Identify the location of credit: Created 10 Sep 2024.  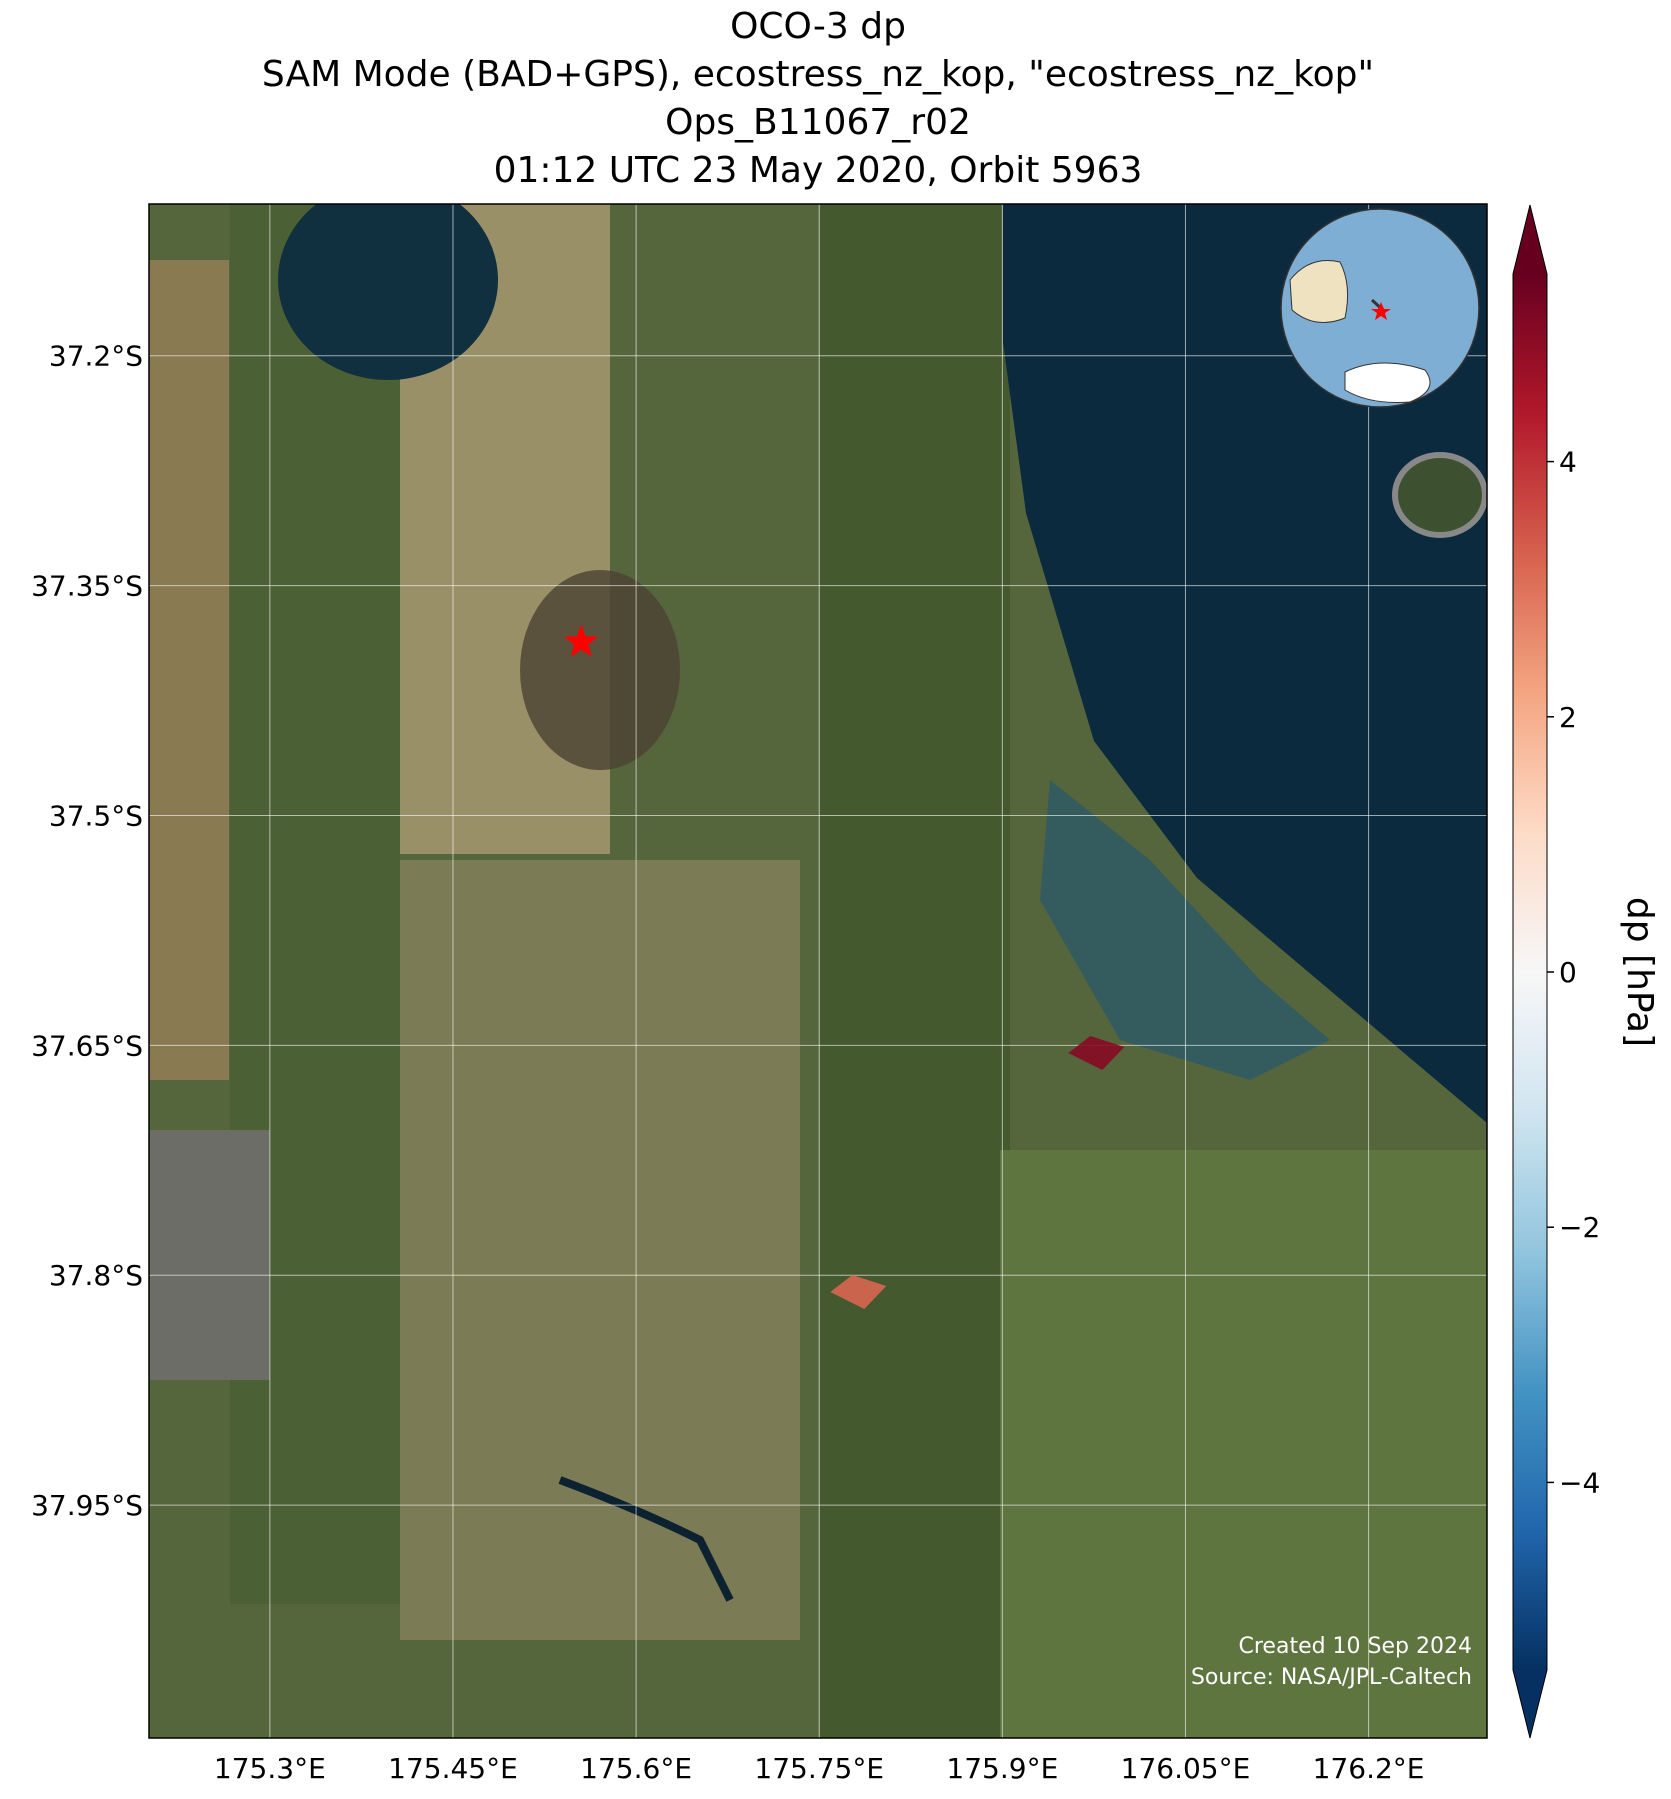
(1356, 1646).